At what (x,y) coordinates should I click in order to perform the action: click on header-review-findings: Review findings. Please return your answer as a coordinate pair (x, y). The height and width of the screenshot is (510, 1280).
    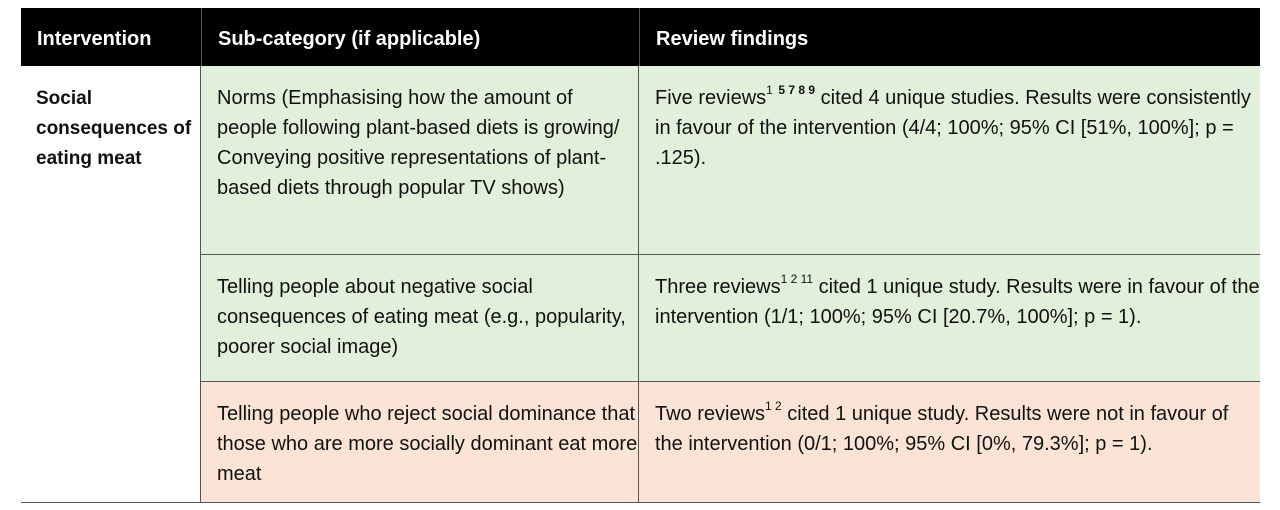
    Looking at the image, I should click on (949, 37).